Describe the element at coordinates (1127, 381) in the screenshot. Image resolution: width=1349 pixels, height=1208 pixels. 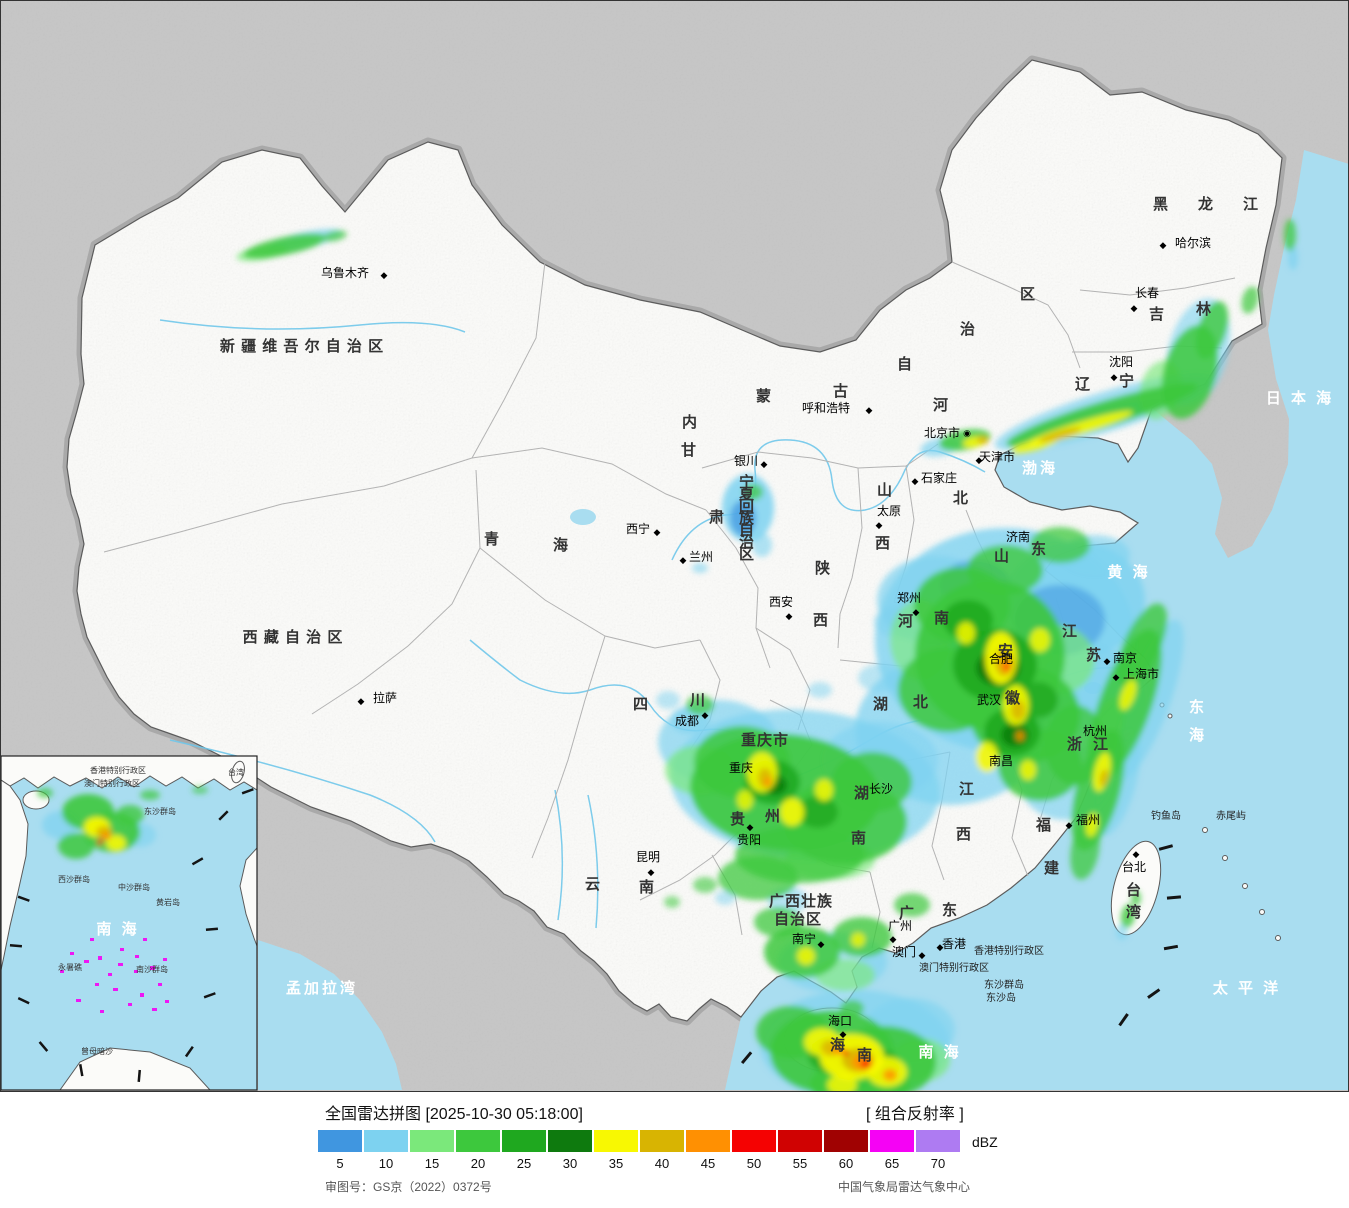
I see `province-label: 宁` at that location.